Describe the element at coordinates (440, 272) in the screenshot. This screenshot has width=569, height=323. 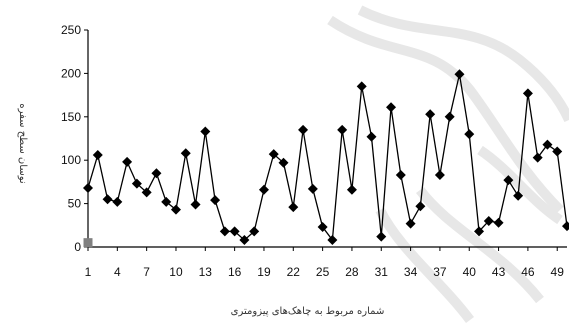
I see `x-tick-label: 37` at that location.